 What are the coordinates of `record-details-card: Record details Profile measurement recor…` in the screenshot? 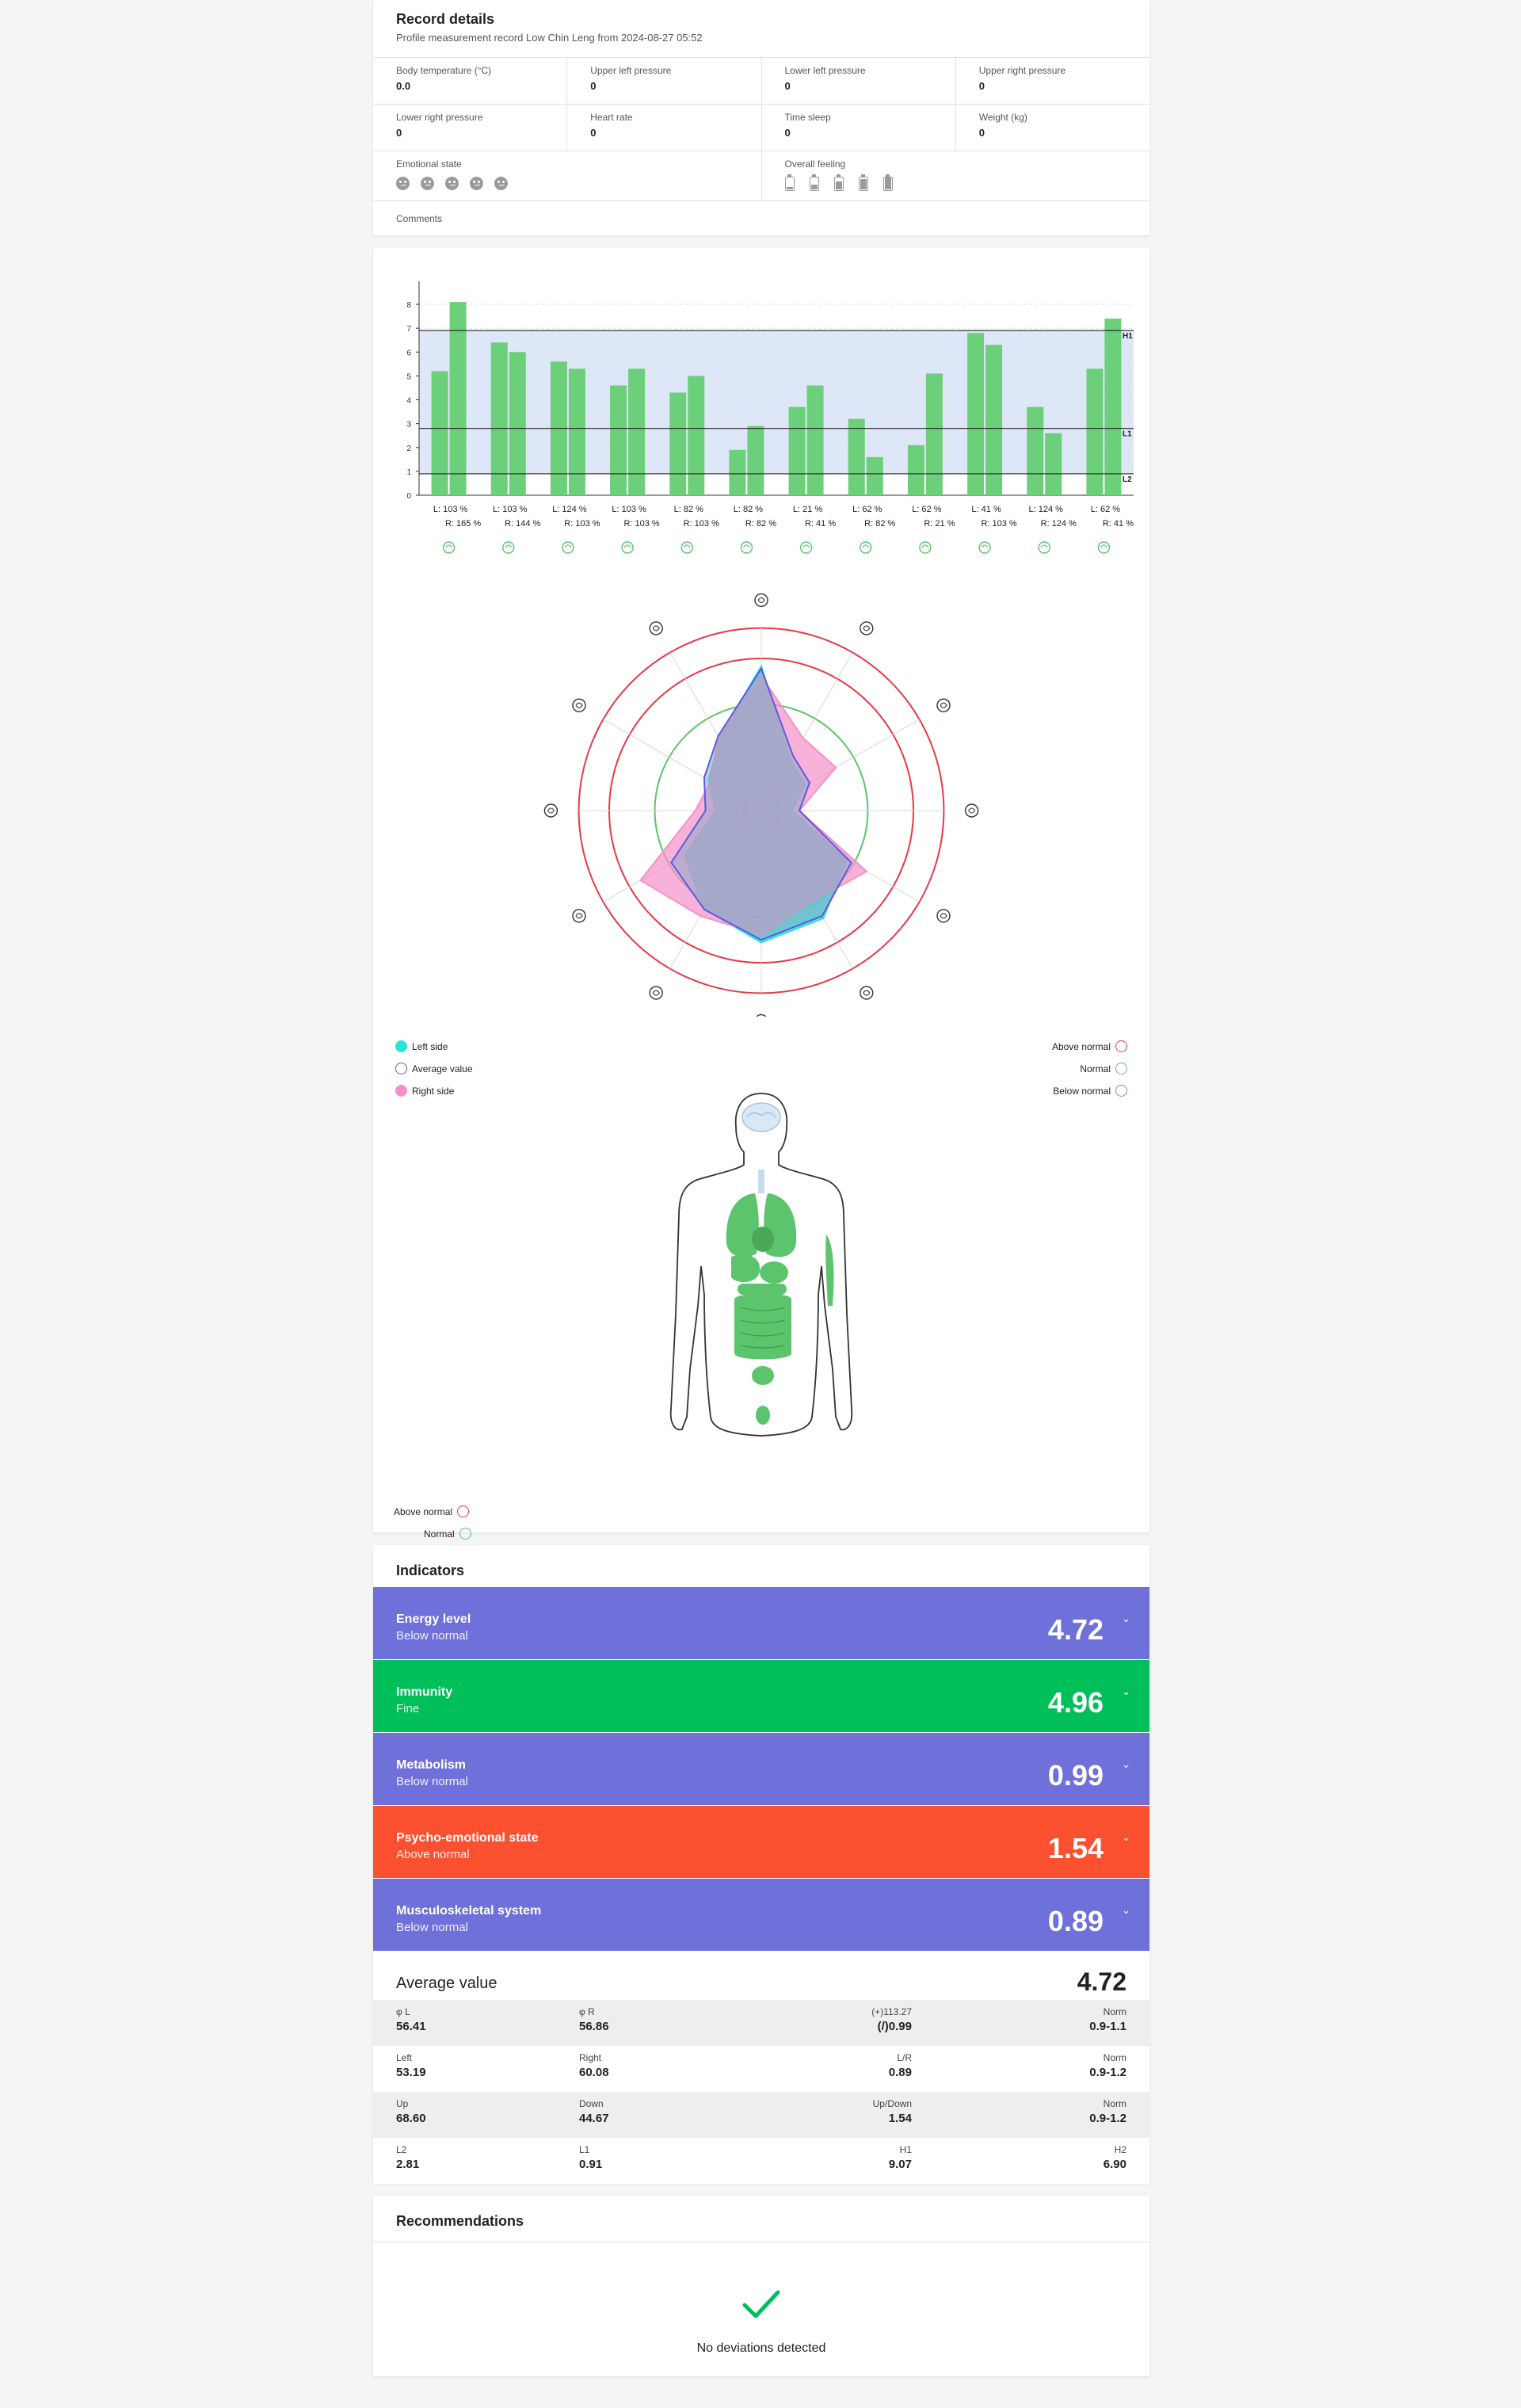 It's located at (761, 117).